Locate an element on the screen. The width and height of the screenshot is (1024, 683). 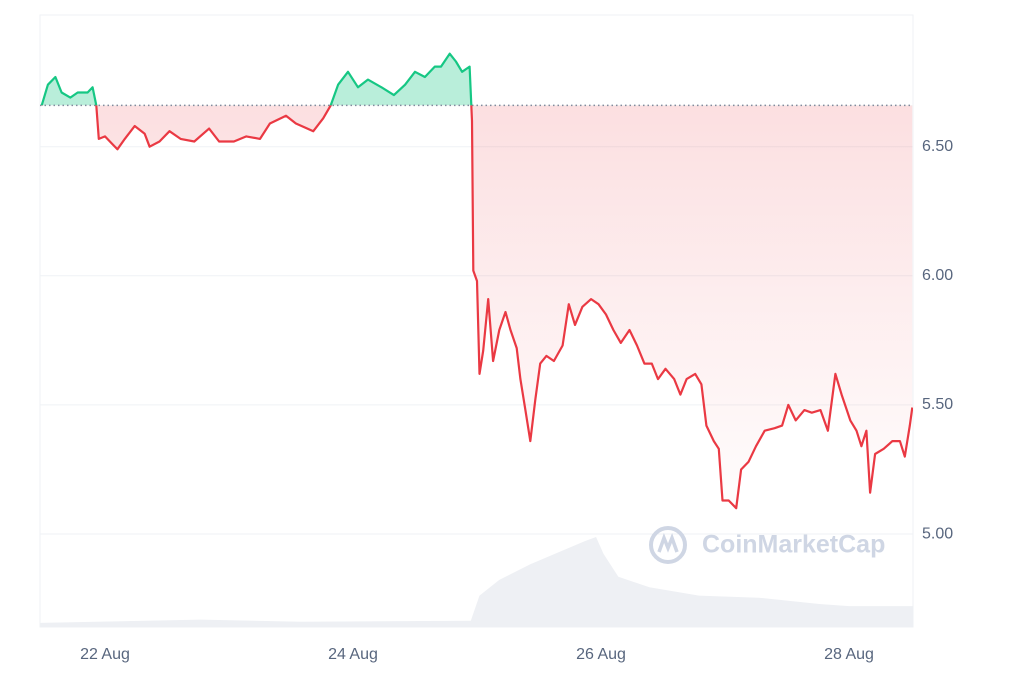
watermark-logo-mark is located at coordinates (668, 543).